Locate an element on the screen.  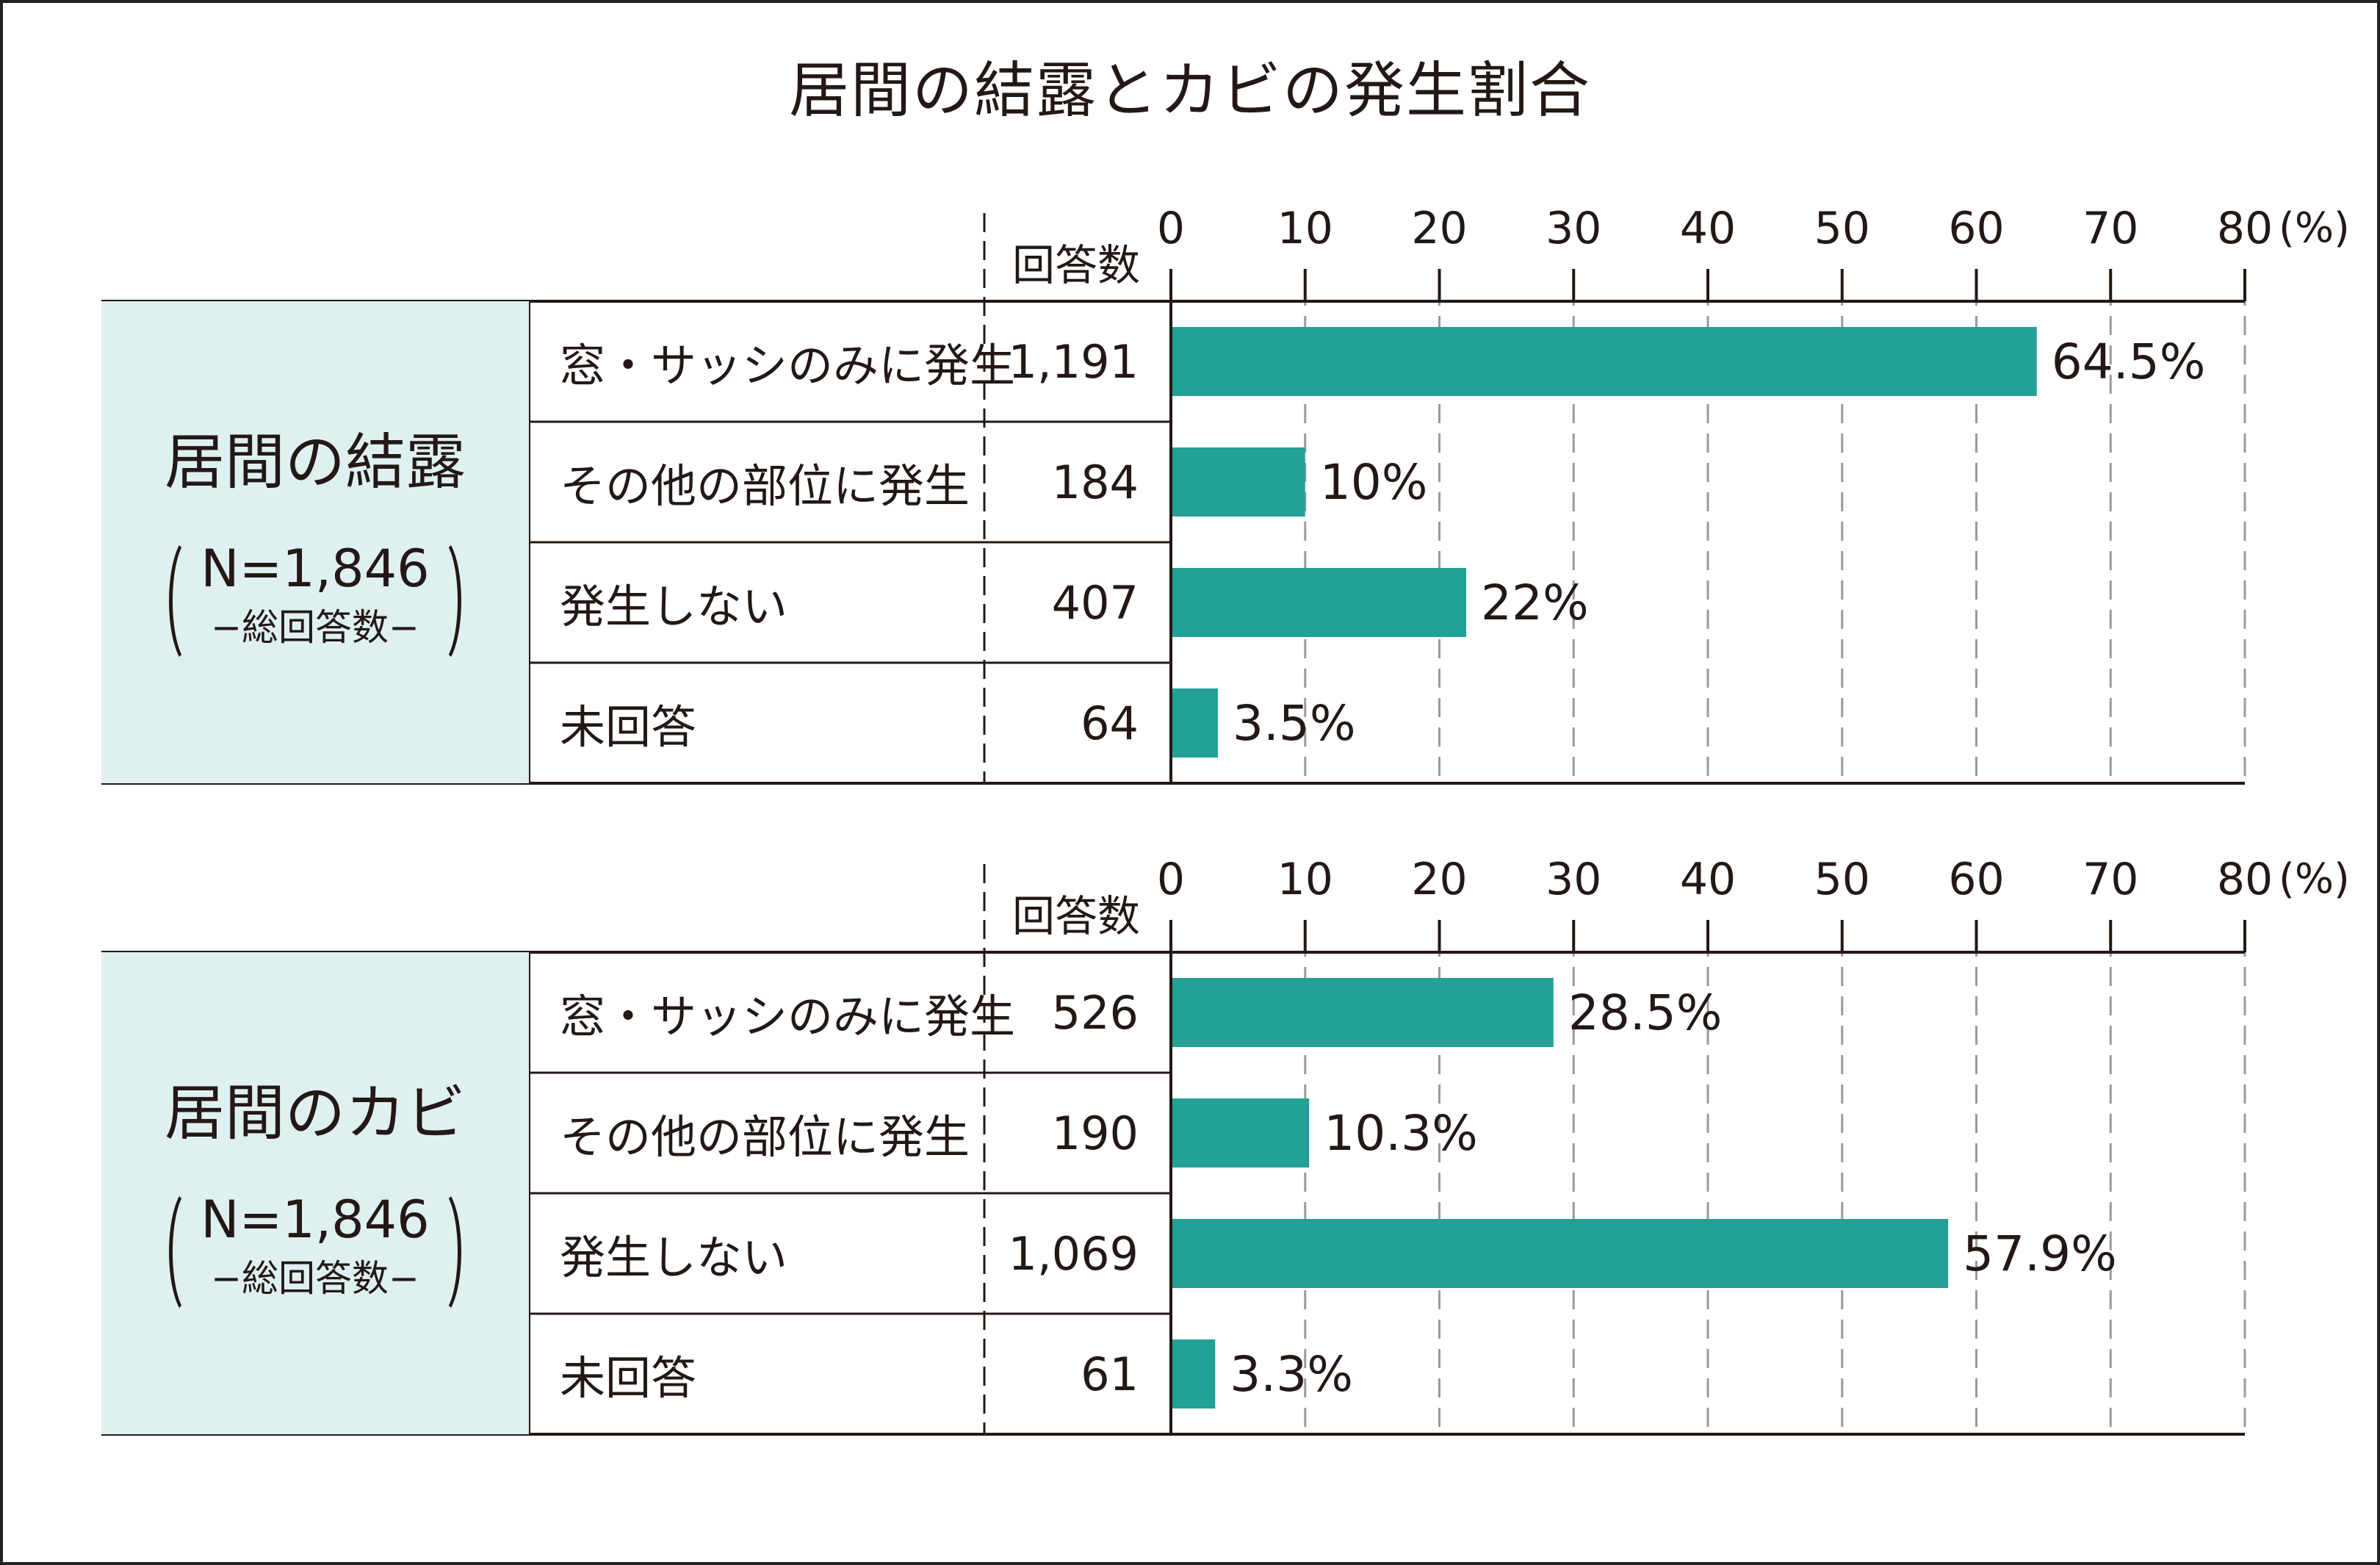
bar-value-label: 3.5% is located at coordinates (1294, 723).